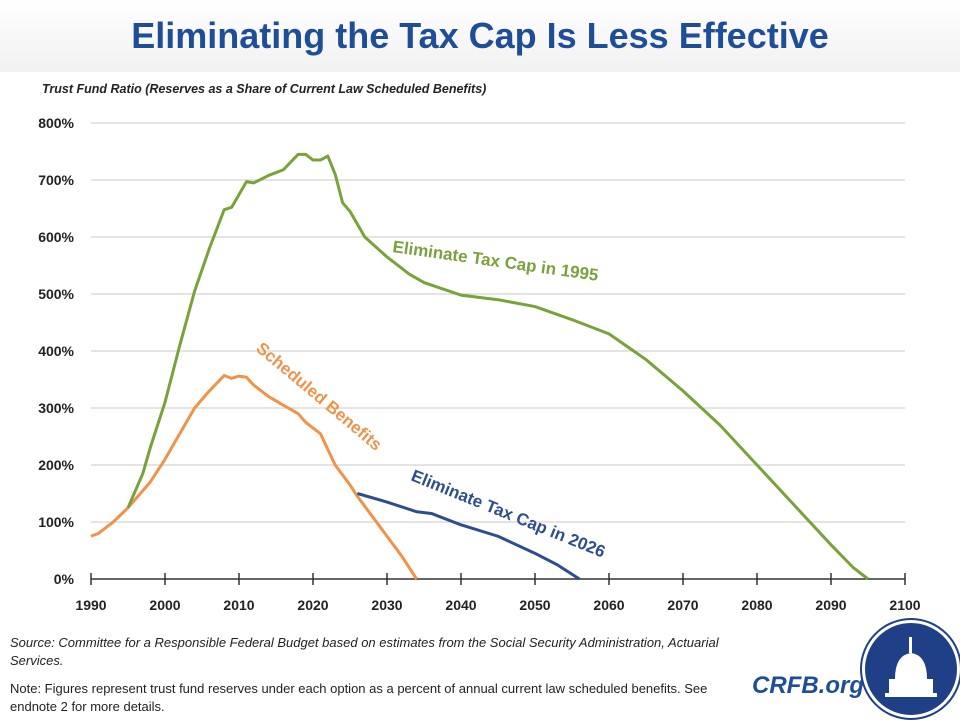 The image size is (960, 720). Describe the element at coordinates (608, 605) in the screenshot. I see `x-tick-label: 2060` at that location.